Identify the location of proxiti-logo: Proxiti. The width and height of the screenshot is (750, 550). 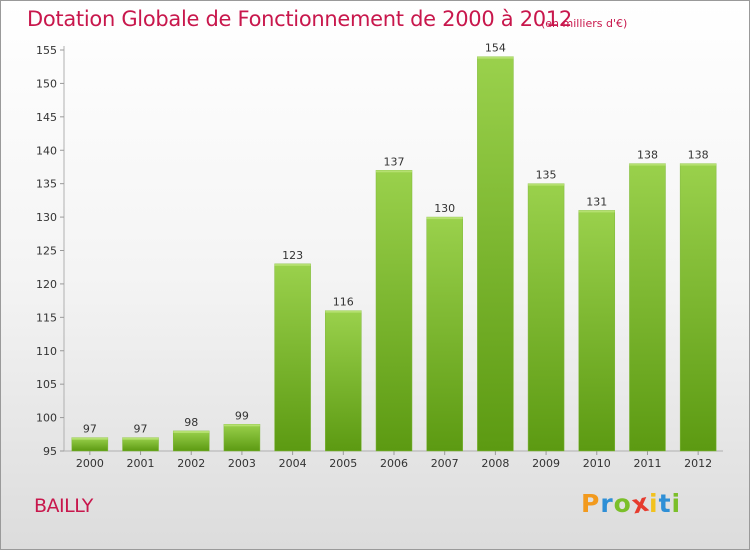
(631, 504).